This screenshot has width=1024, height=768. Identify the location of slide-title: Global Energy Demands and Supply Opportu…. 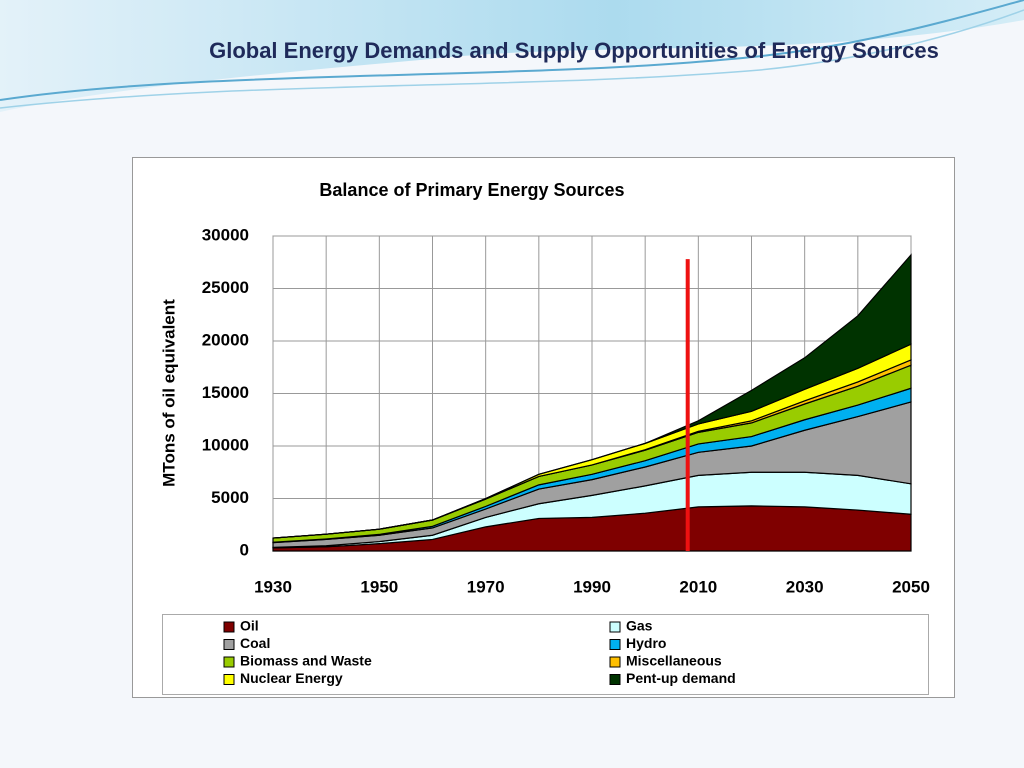
(574, 50).